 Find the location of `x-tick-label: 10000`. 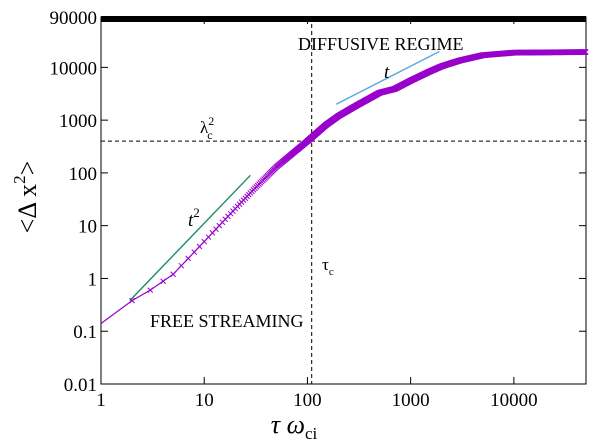

x-tick-label: 10000 is located at coordinates (514, 400).